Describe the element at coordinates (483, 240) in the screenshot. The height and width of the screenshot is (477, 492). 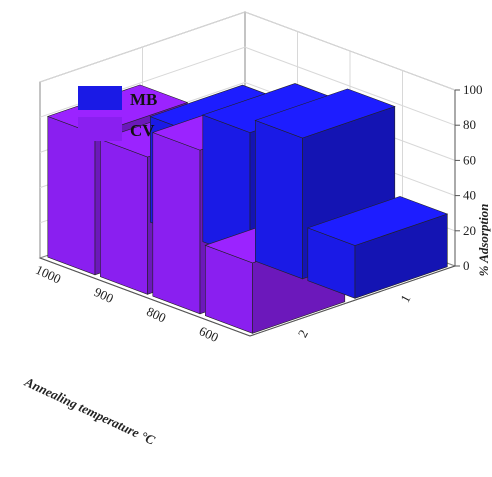
I see `z-axis-title: % Adsorption` at that location.